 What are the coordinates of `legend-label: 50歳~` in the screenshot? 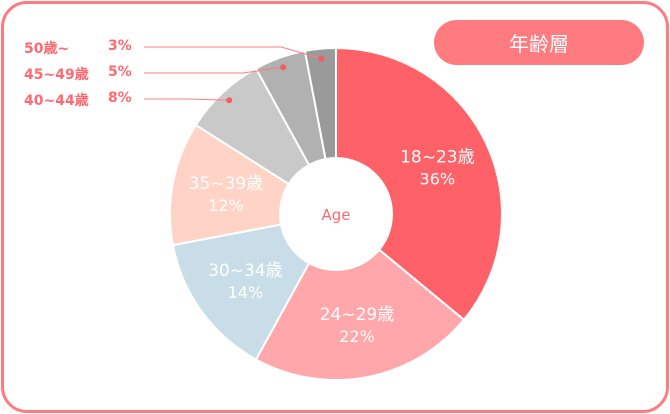 It's located at (47, 49).